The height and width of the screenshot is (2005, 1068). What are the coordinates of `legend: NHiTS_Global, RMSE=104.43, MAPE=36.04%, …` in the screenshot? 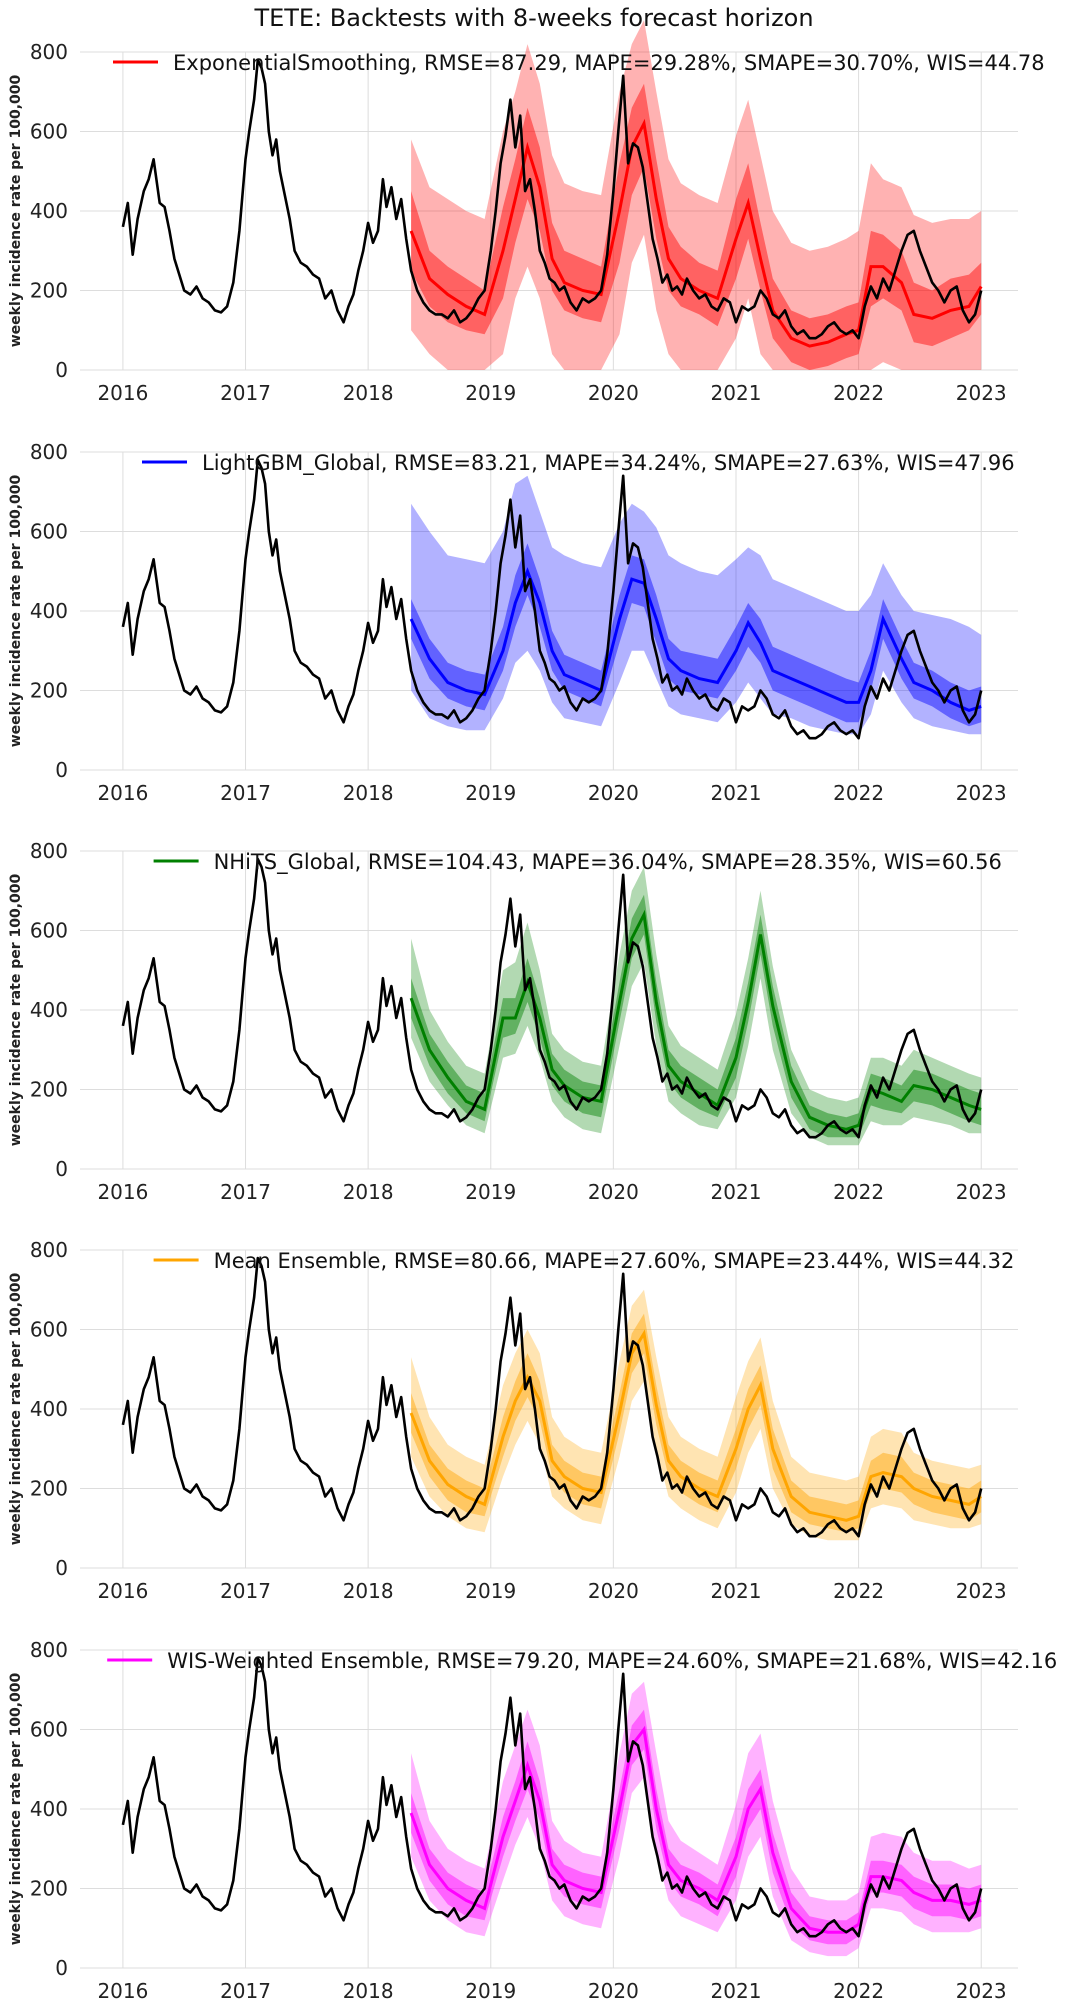 It's located at (577, 862).